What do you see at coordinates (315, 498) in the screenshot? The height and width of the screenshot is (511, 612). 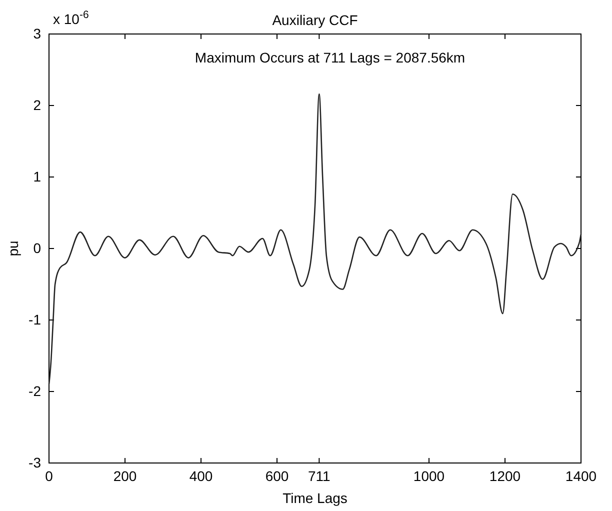 I see `x-axis-title: Time Lags` at bounding box center [315, 498].